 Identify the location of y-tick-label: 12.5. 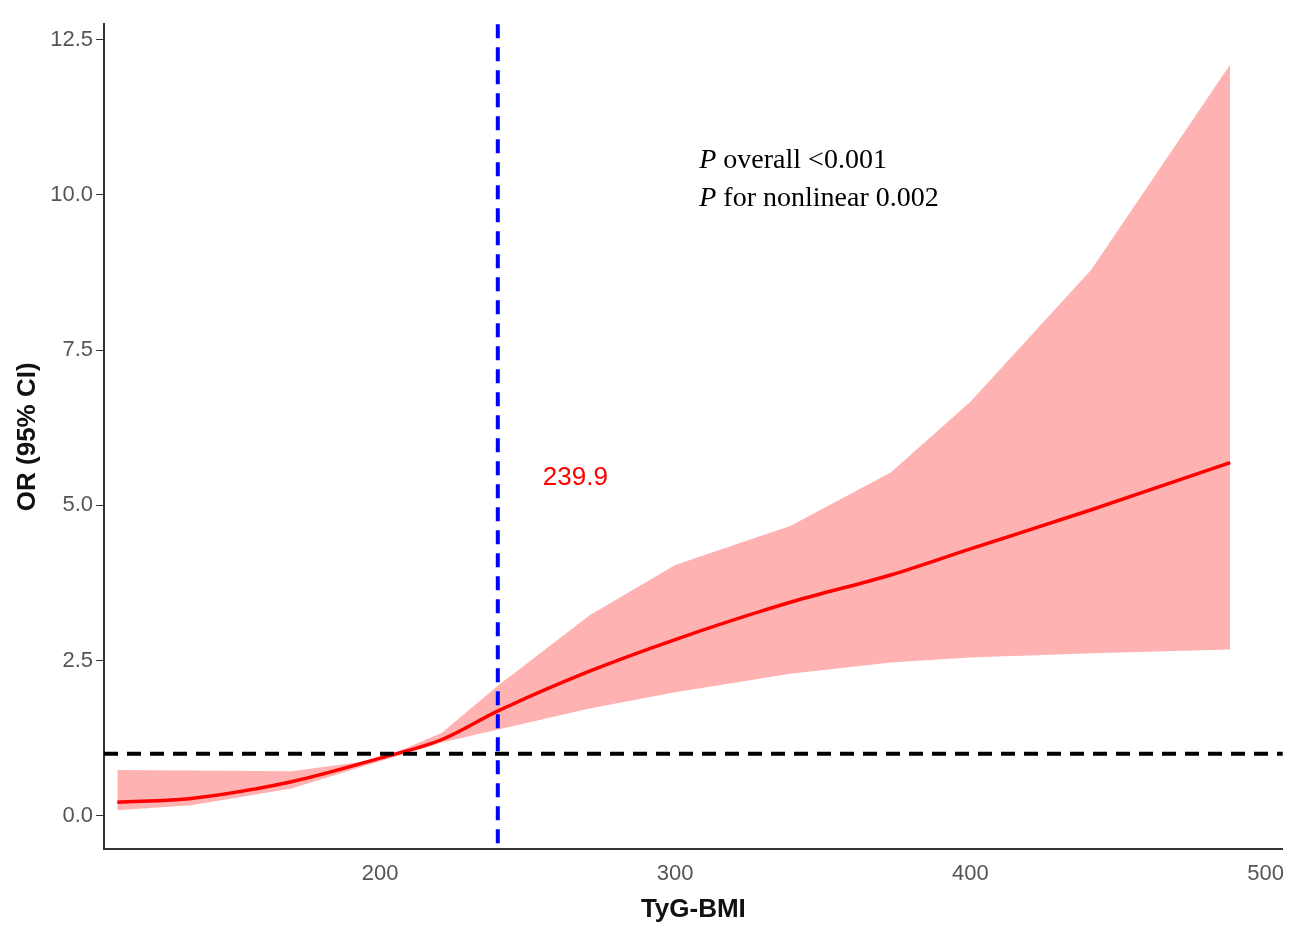
(72, 38).